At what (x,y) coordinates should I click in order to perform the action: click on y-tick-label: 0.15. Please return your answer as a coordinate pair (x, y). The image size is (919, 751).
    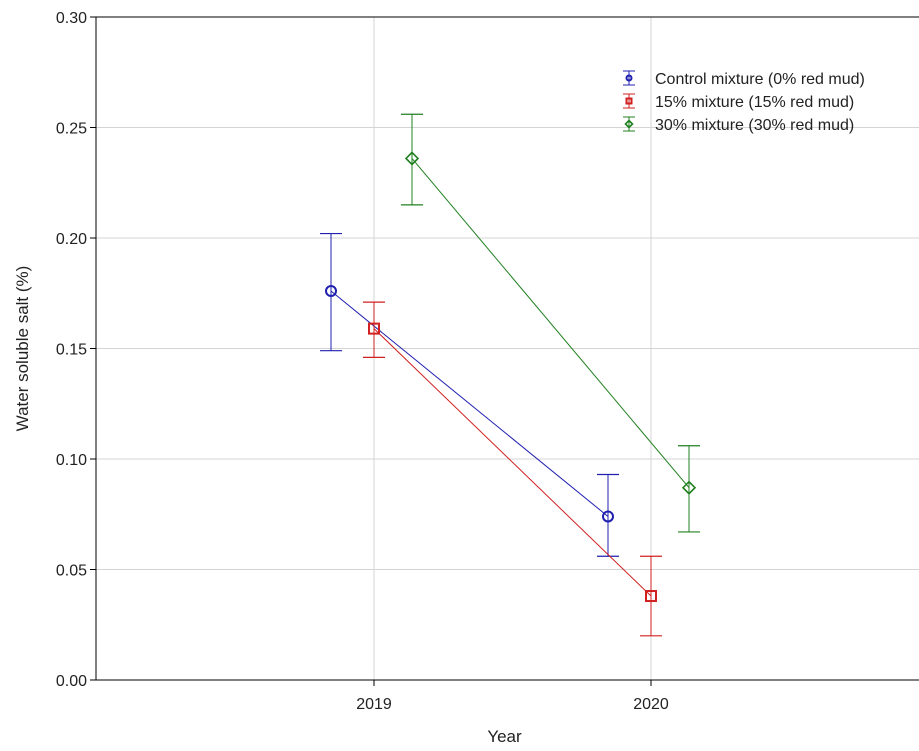
    Looking at the image, I should click on (71, 350).